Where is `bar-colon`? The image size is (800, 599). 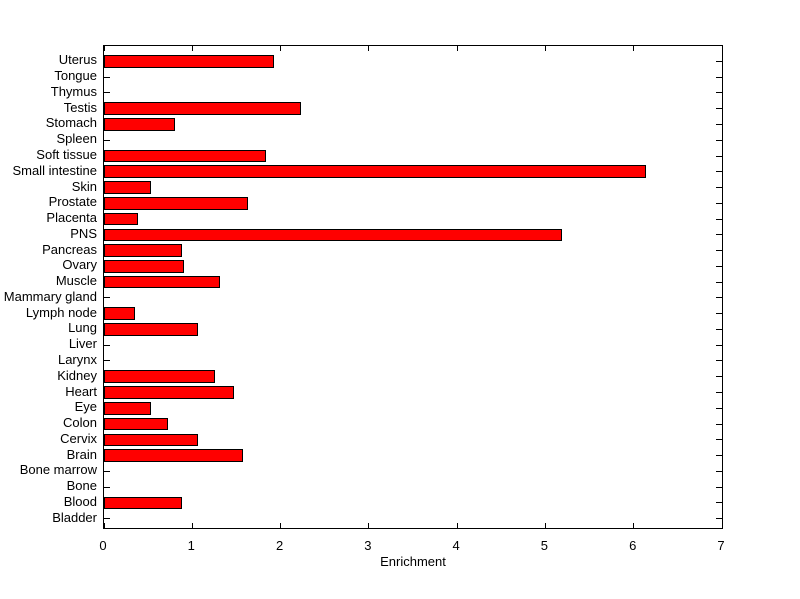
bar-colon is located at coordinates (136, 424).